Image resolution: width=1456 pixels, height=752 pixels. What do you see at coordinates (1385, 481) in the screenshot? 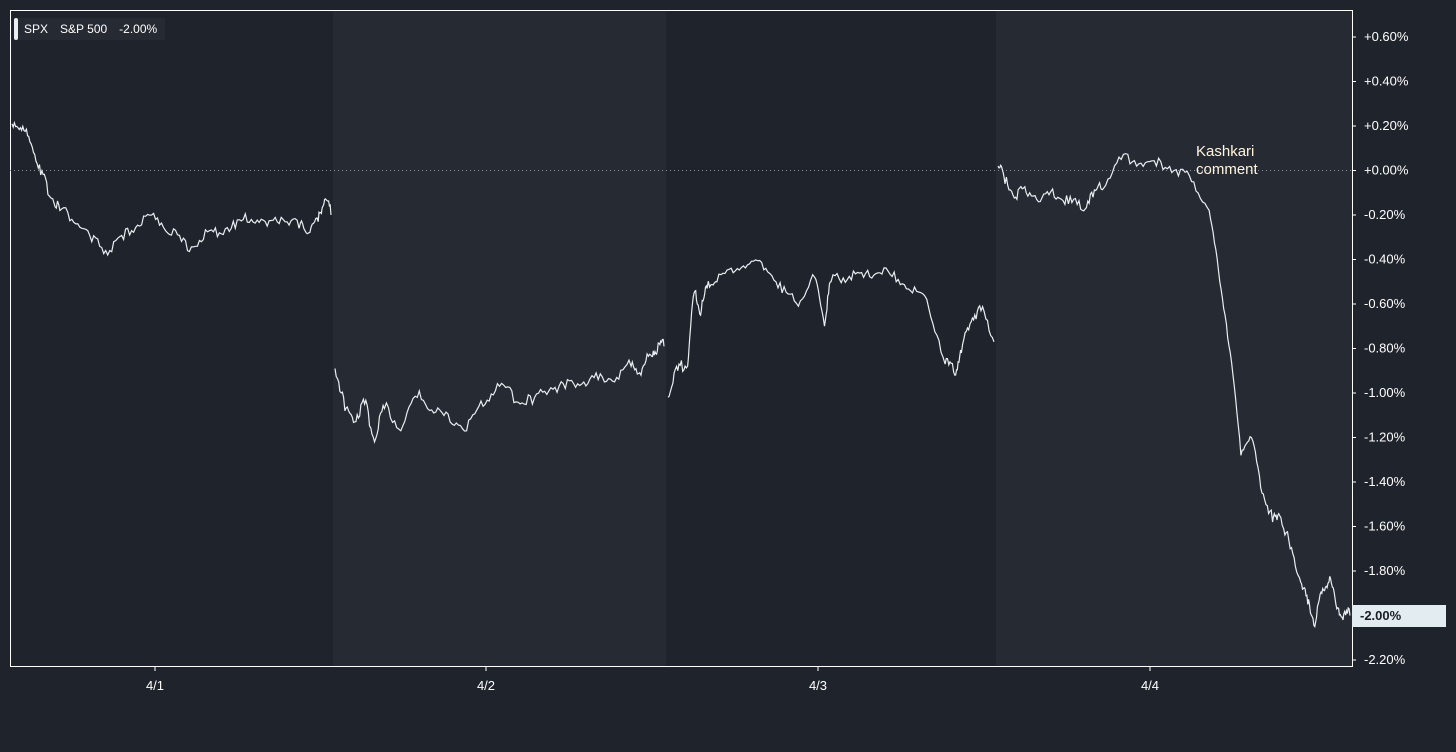
I see `y-tick-label: -1.40%` at bounding box center [1385, 481].